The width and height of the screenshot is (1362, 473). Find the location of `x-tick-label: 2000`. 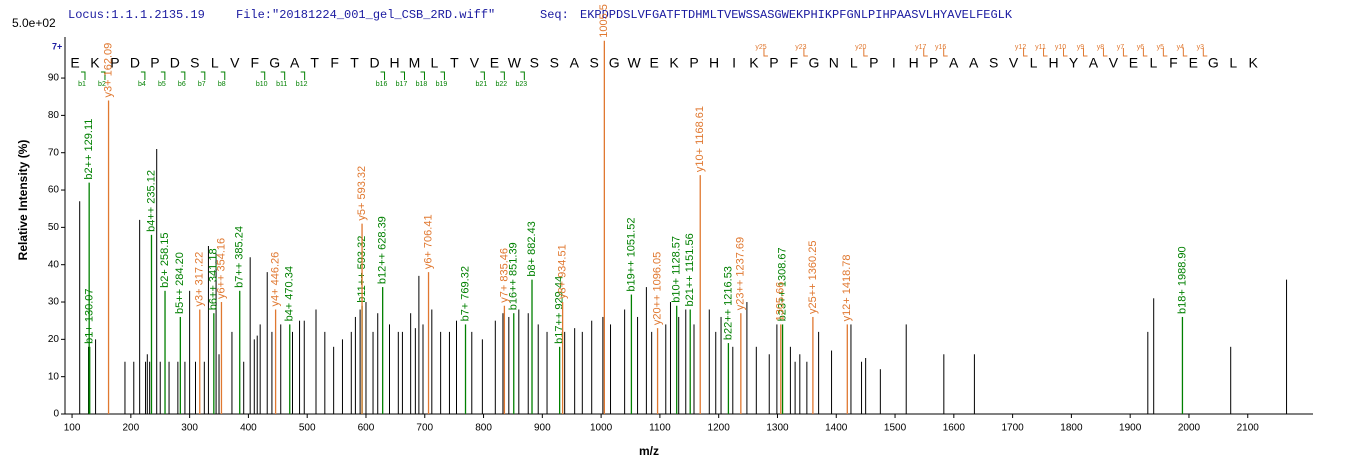

x-tick-label: 2000 is located at coordinates (1189, 428).